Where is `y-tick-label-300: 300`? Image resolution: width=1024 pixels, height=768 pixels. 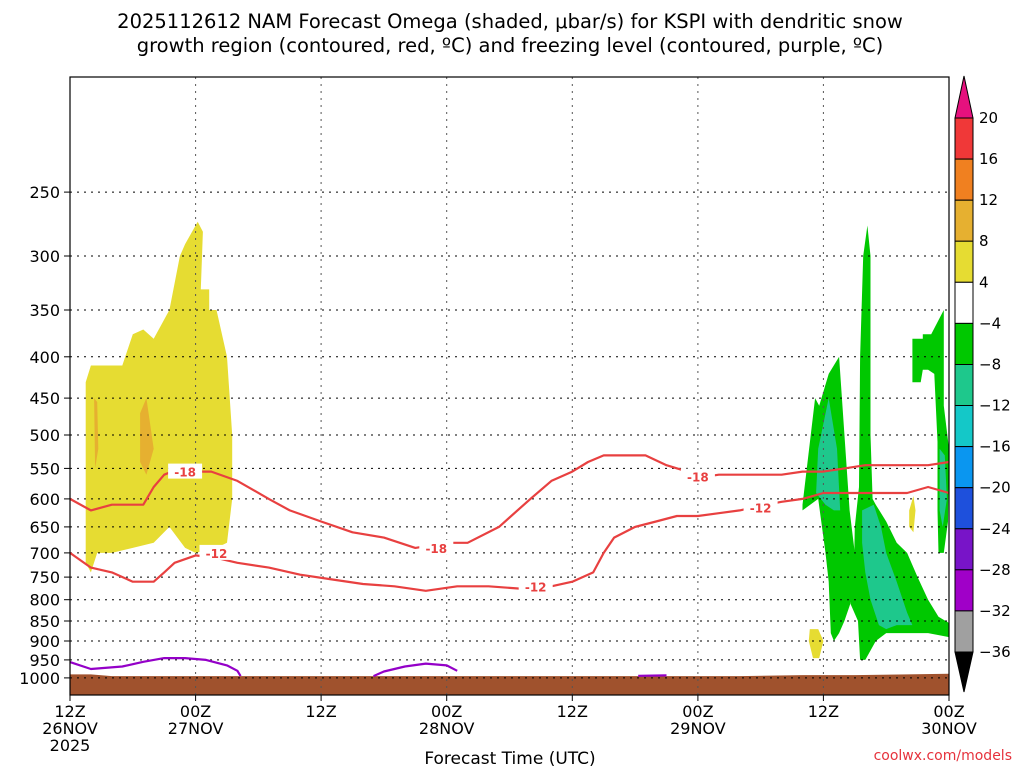
y-tick-label-300: 300 is located at coordinates (44, 256).